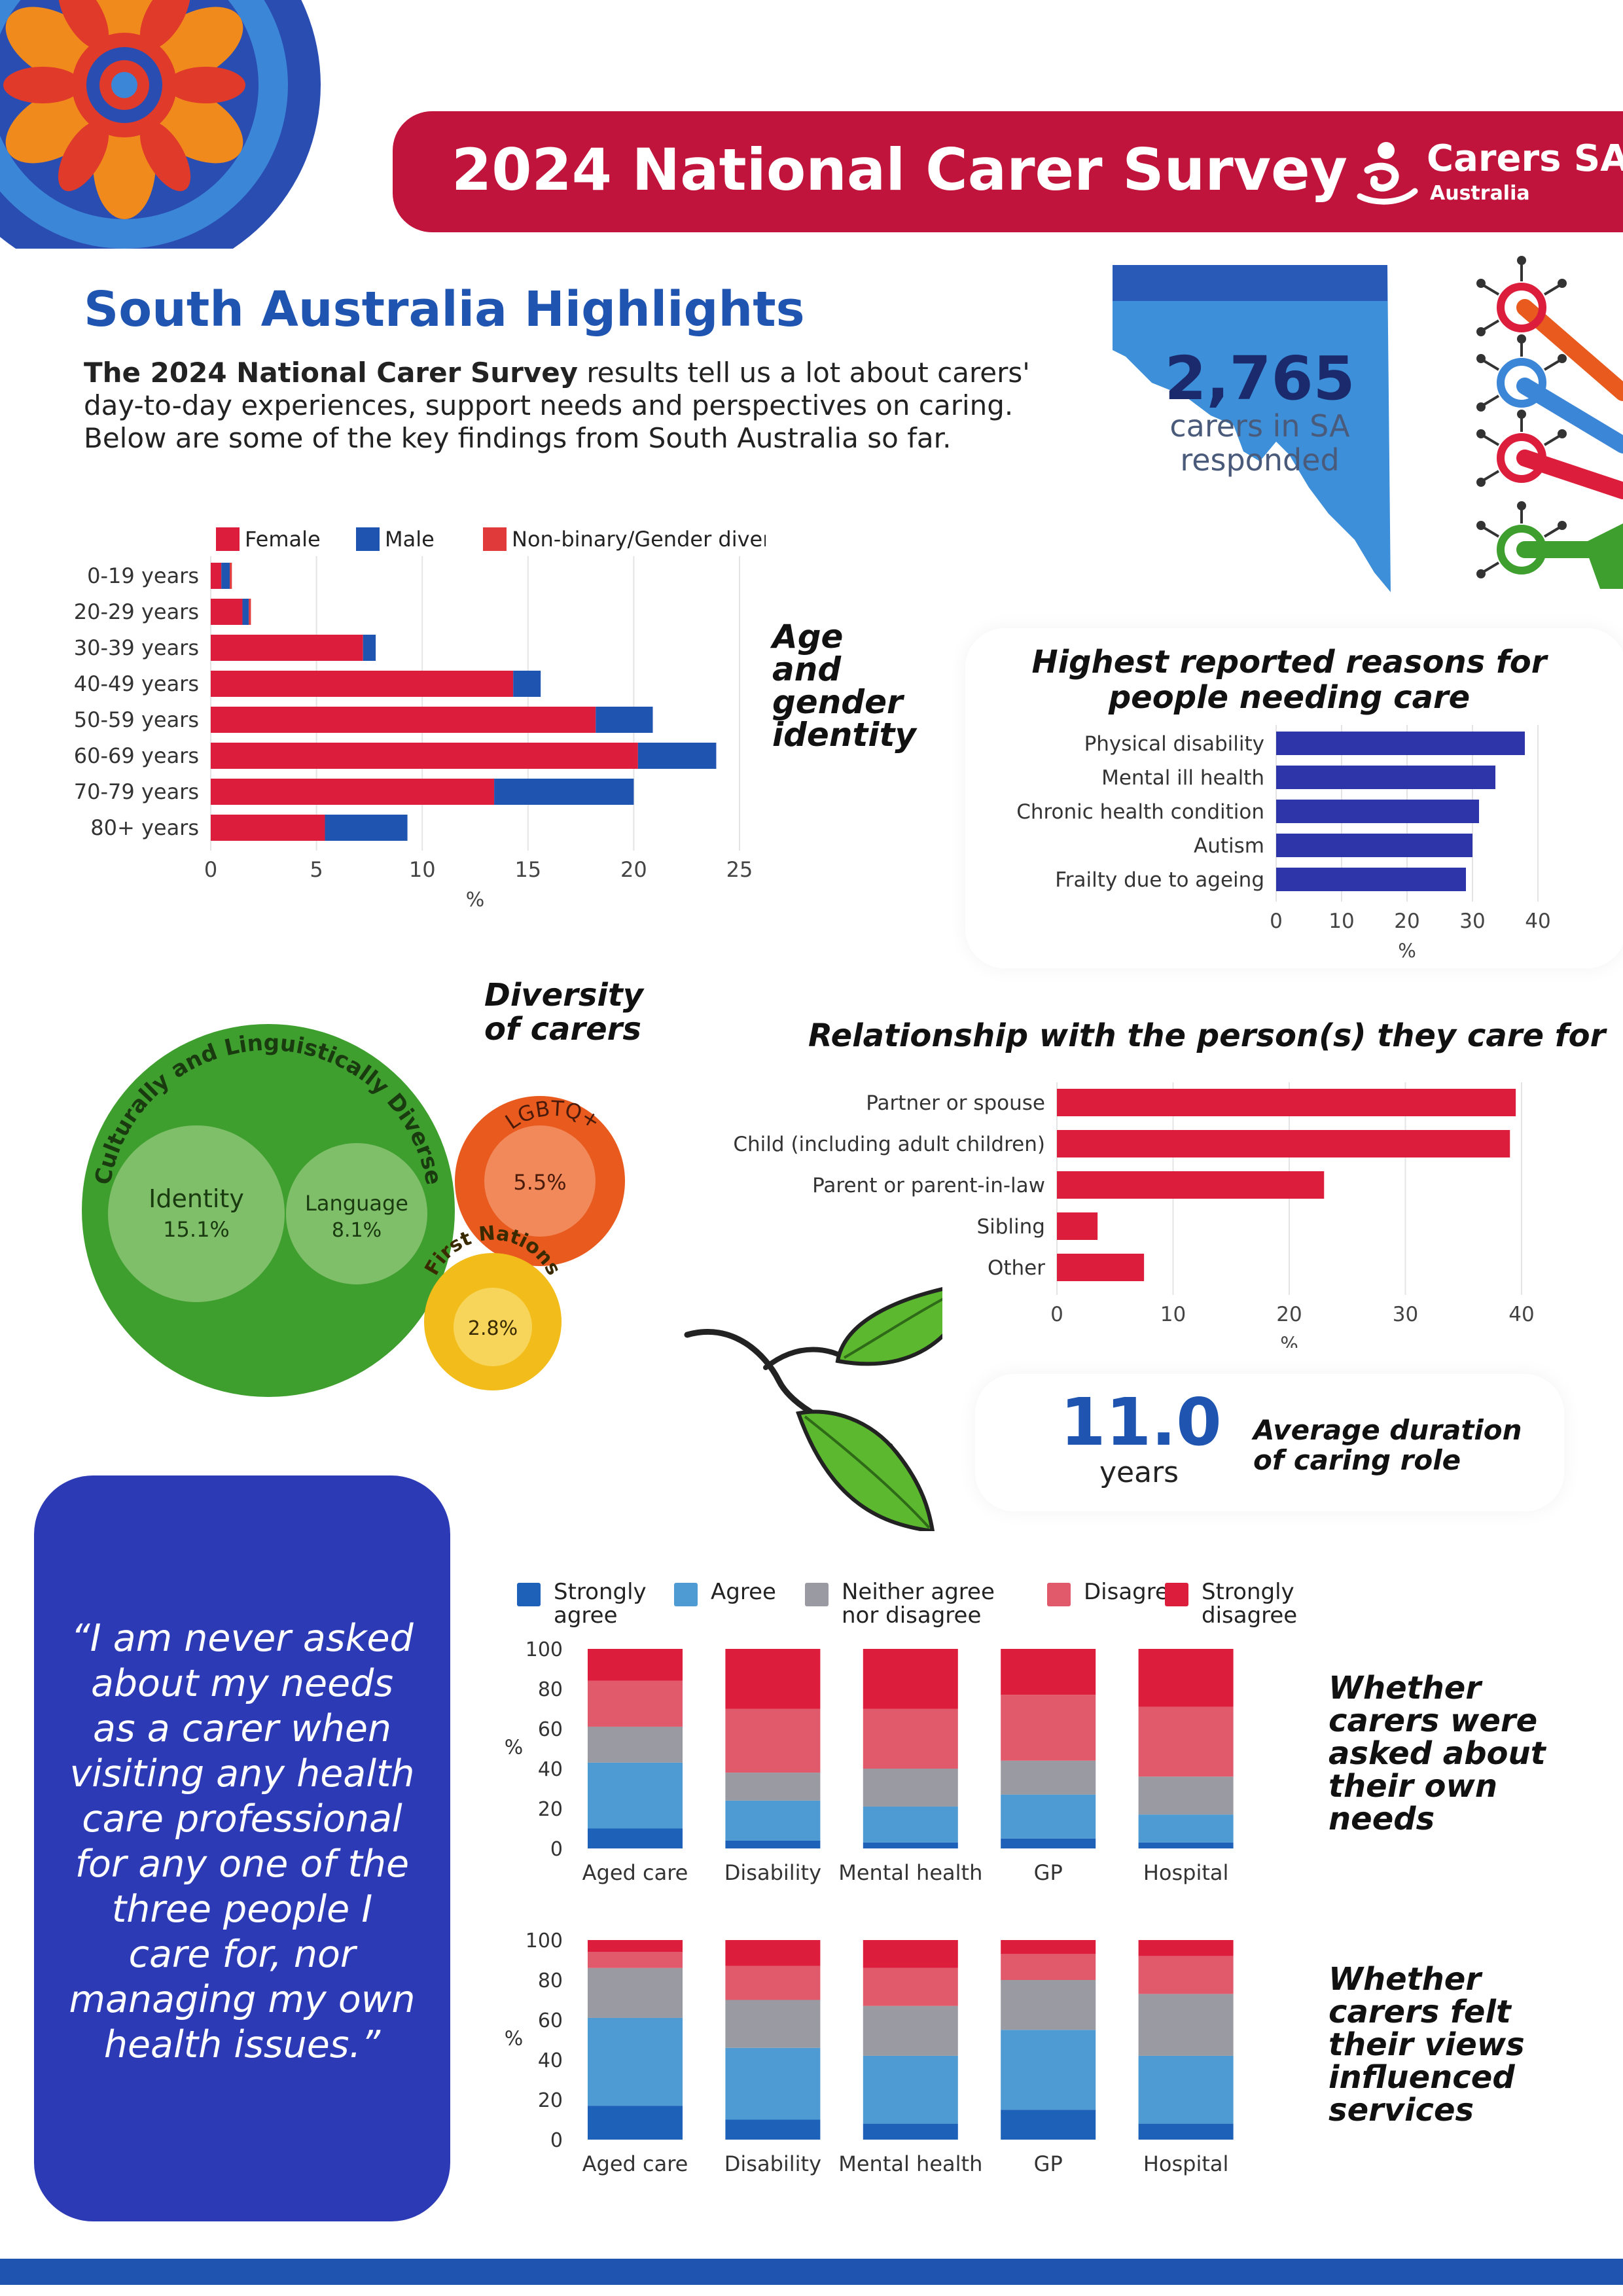  I want to click on y-tick-label: 80, so click(550, 1690).